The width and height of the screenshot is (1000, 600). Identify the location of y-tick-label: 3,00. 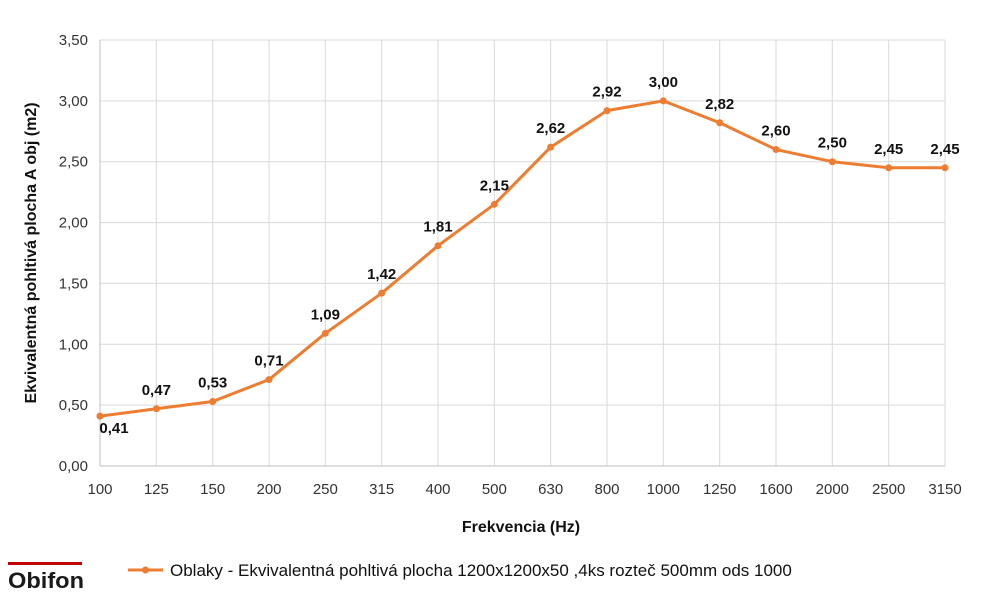
(73, 101).